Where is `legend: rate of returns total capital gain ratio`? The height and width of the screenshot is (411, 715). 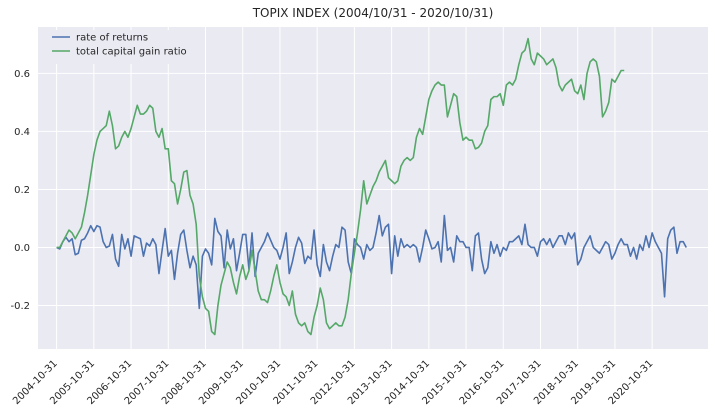
legend: rate of returns total capital gain ratio is located at coordinates (118, 47).